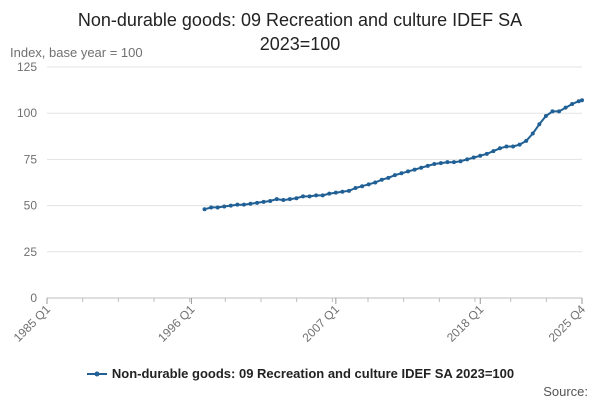  What do you see at coordinates (567, 323) in the screenshot?
I see `x-tick-label: 2025 Q4` at bounding box center [567, 323].